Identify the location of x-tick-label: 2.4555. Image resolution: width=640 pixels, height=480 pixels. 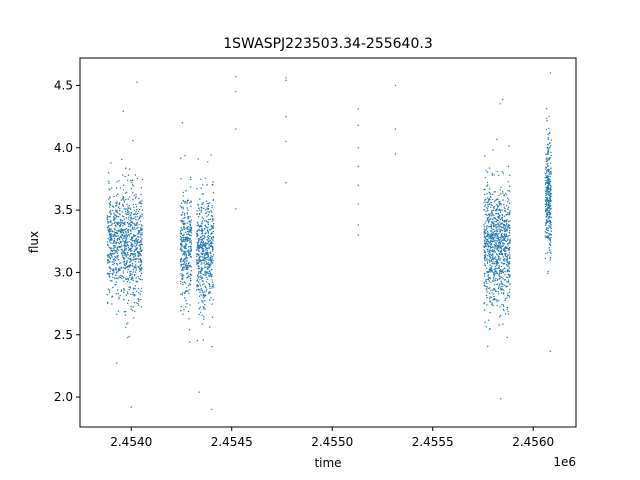
(433, 442).